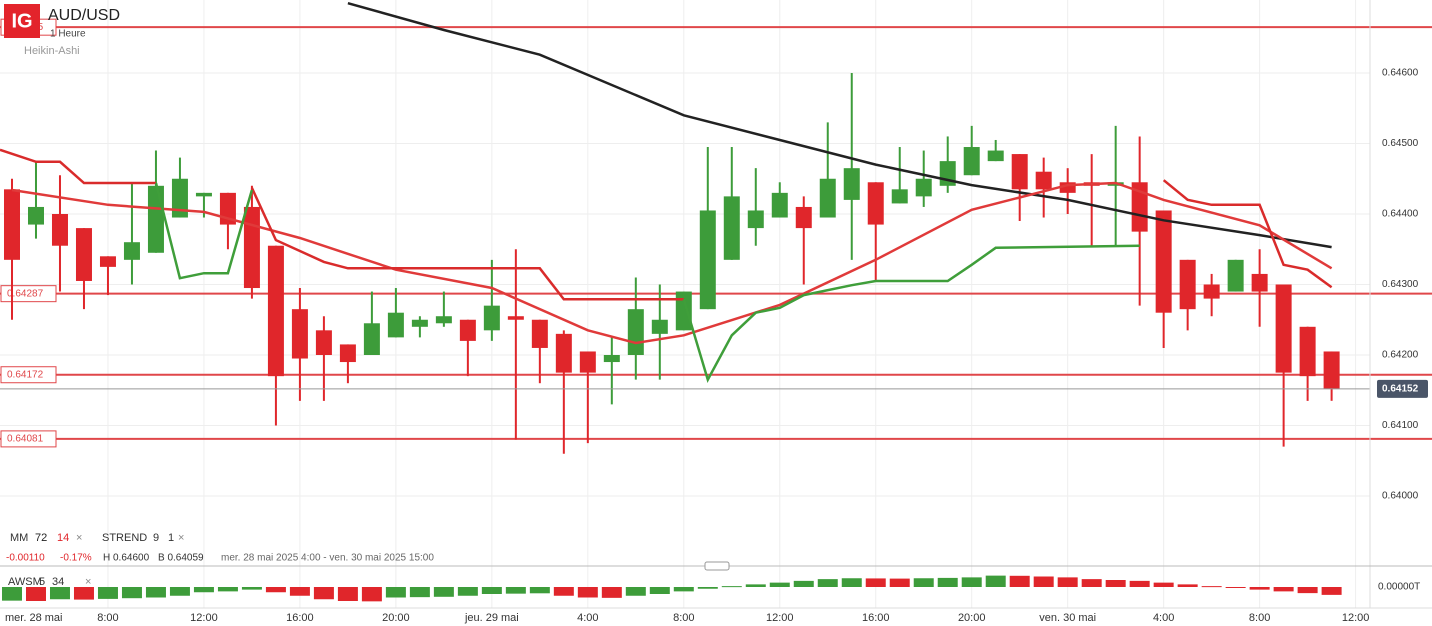  I want to click on y-tick-label: 0.64600, so click(1400, 73).